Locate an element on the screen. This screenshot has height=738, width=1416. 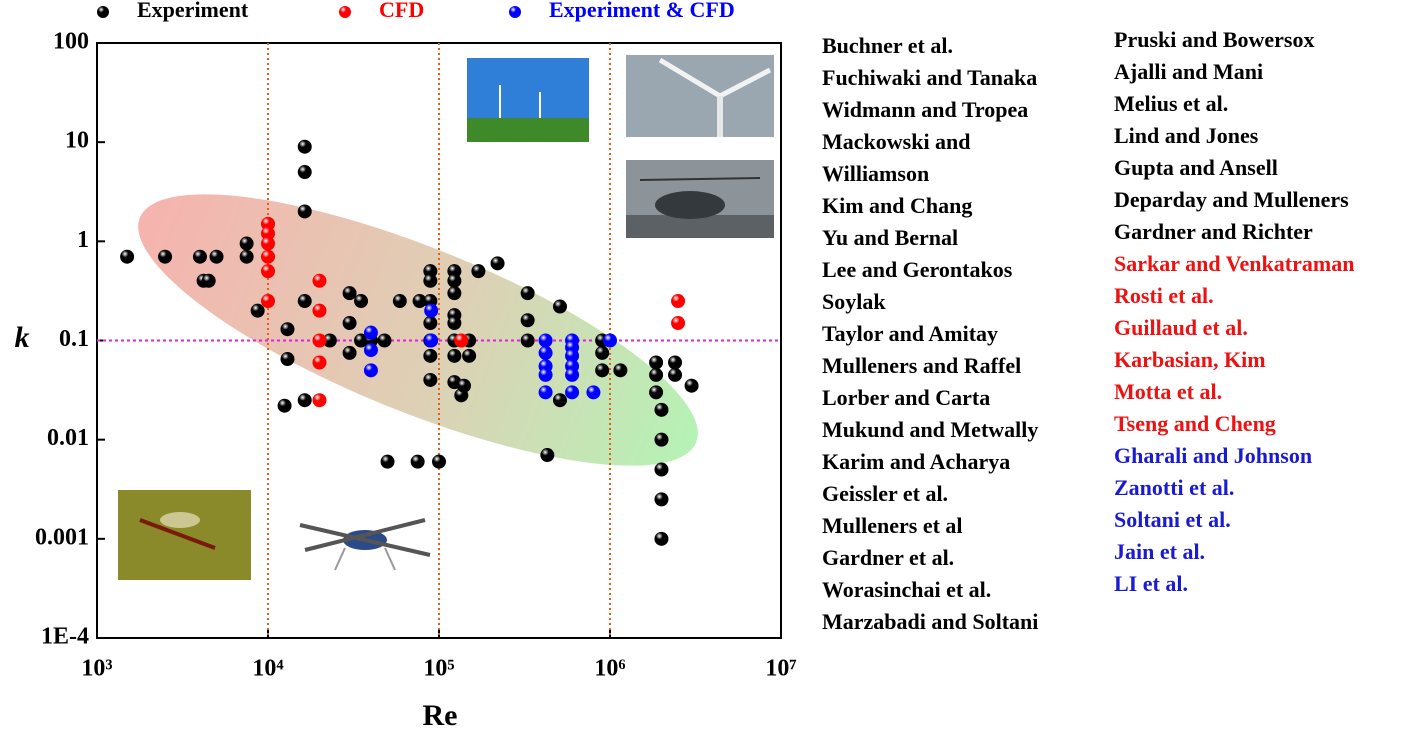
legend-label: Experiment is located at coordinates (193, 11).